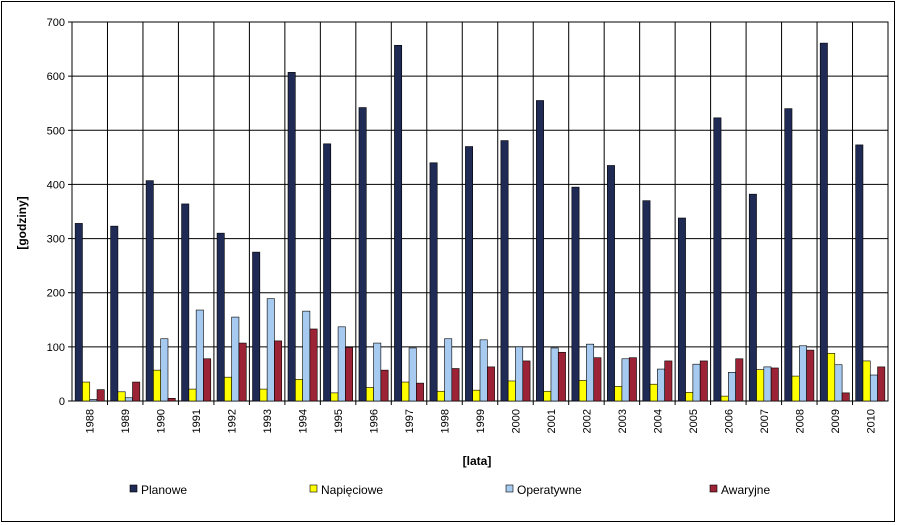 This screenshot has width=898, height=525. What do you see at coordinates (128, 399) in the screenshot?
I see `bar-operatywne-1989` at bounding box center [128, 399].